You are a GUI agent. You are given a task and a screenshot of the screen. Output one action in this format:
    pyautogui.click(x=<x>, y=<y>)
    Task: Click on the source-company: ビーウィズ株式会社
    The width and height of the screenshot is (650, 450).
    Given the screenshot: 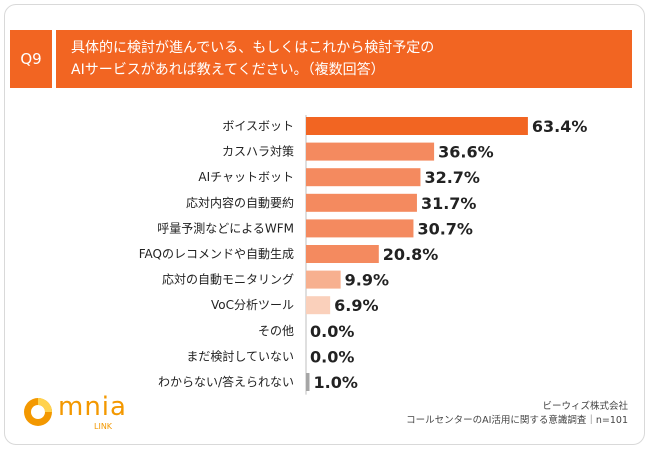 What is the action you would take?
    pyautogui.click(x=585, y=406)
    